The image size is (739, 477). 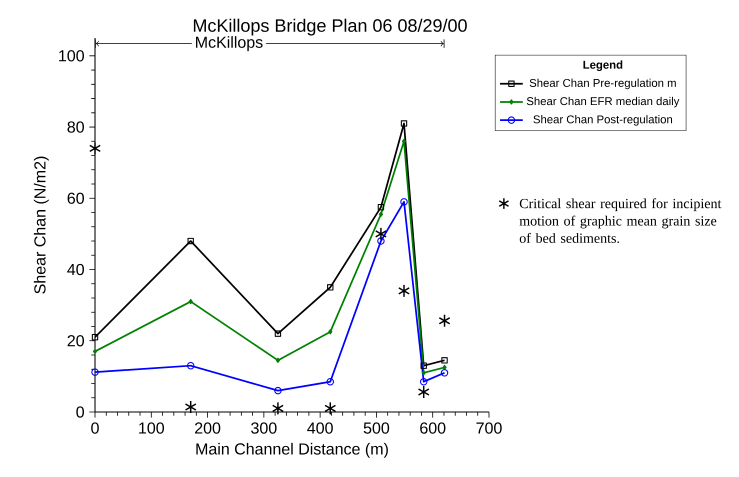 I want to click on legend-label: Shear Chan EFR median daily, so click(x=603, y=102).